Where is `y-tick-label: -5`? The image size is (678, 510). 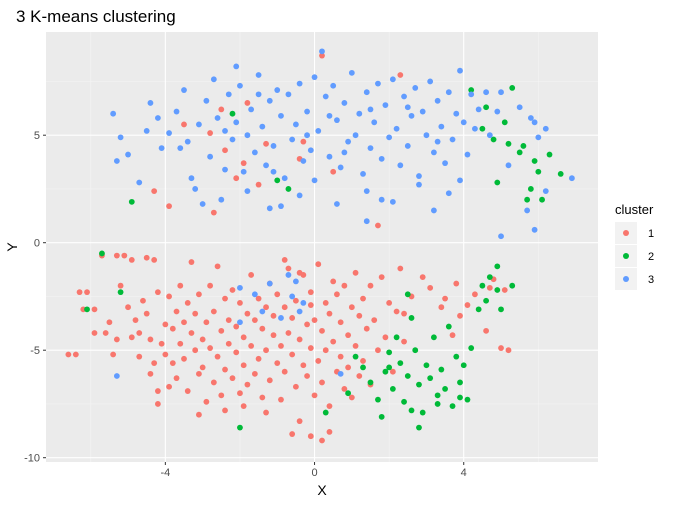 y-tick-label: -5 is located at coordinates (35, 351).